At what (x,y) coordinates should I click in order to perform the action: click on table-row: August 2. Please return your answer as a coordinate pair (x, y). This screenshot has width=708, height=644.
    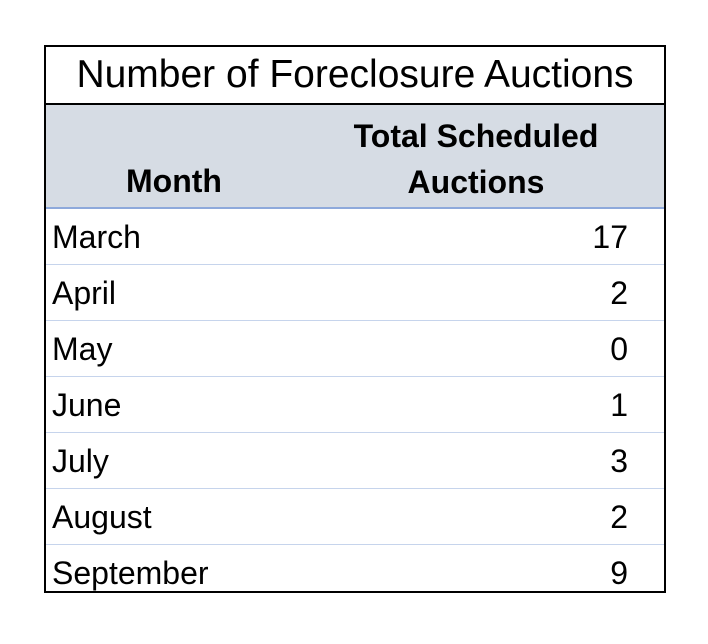
    Looking at the image, I should click on (355, 517).